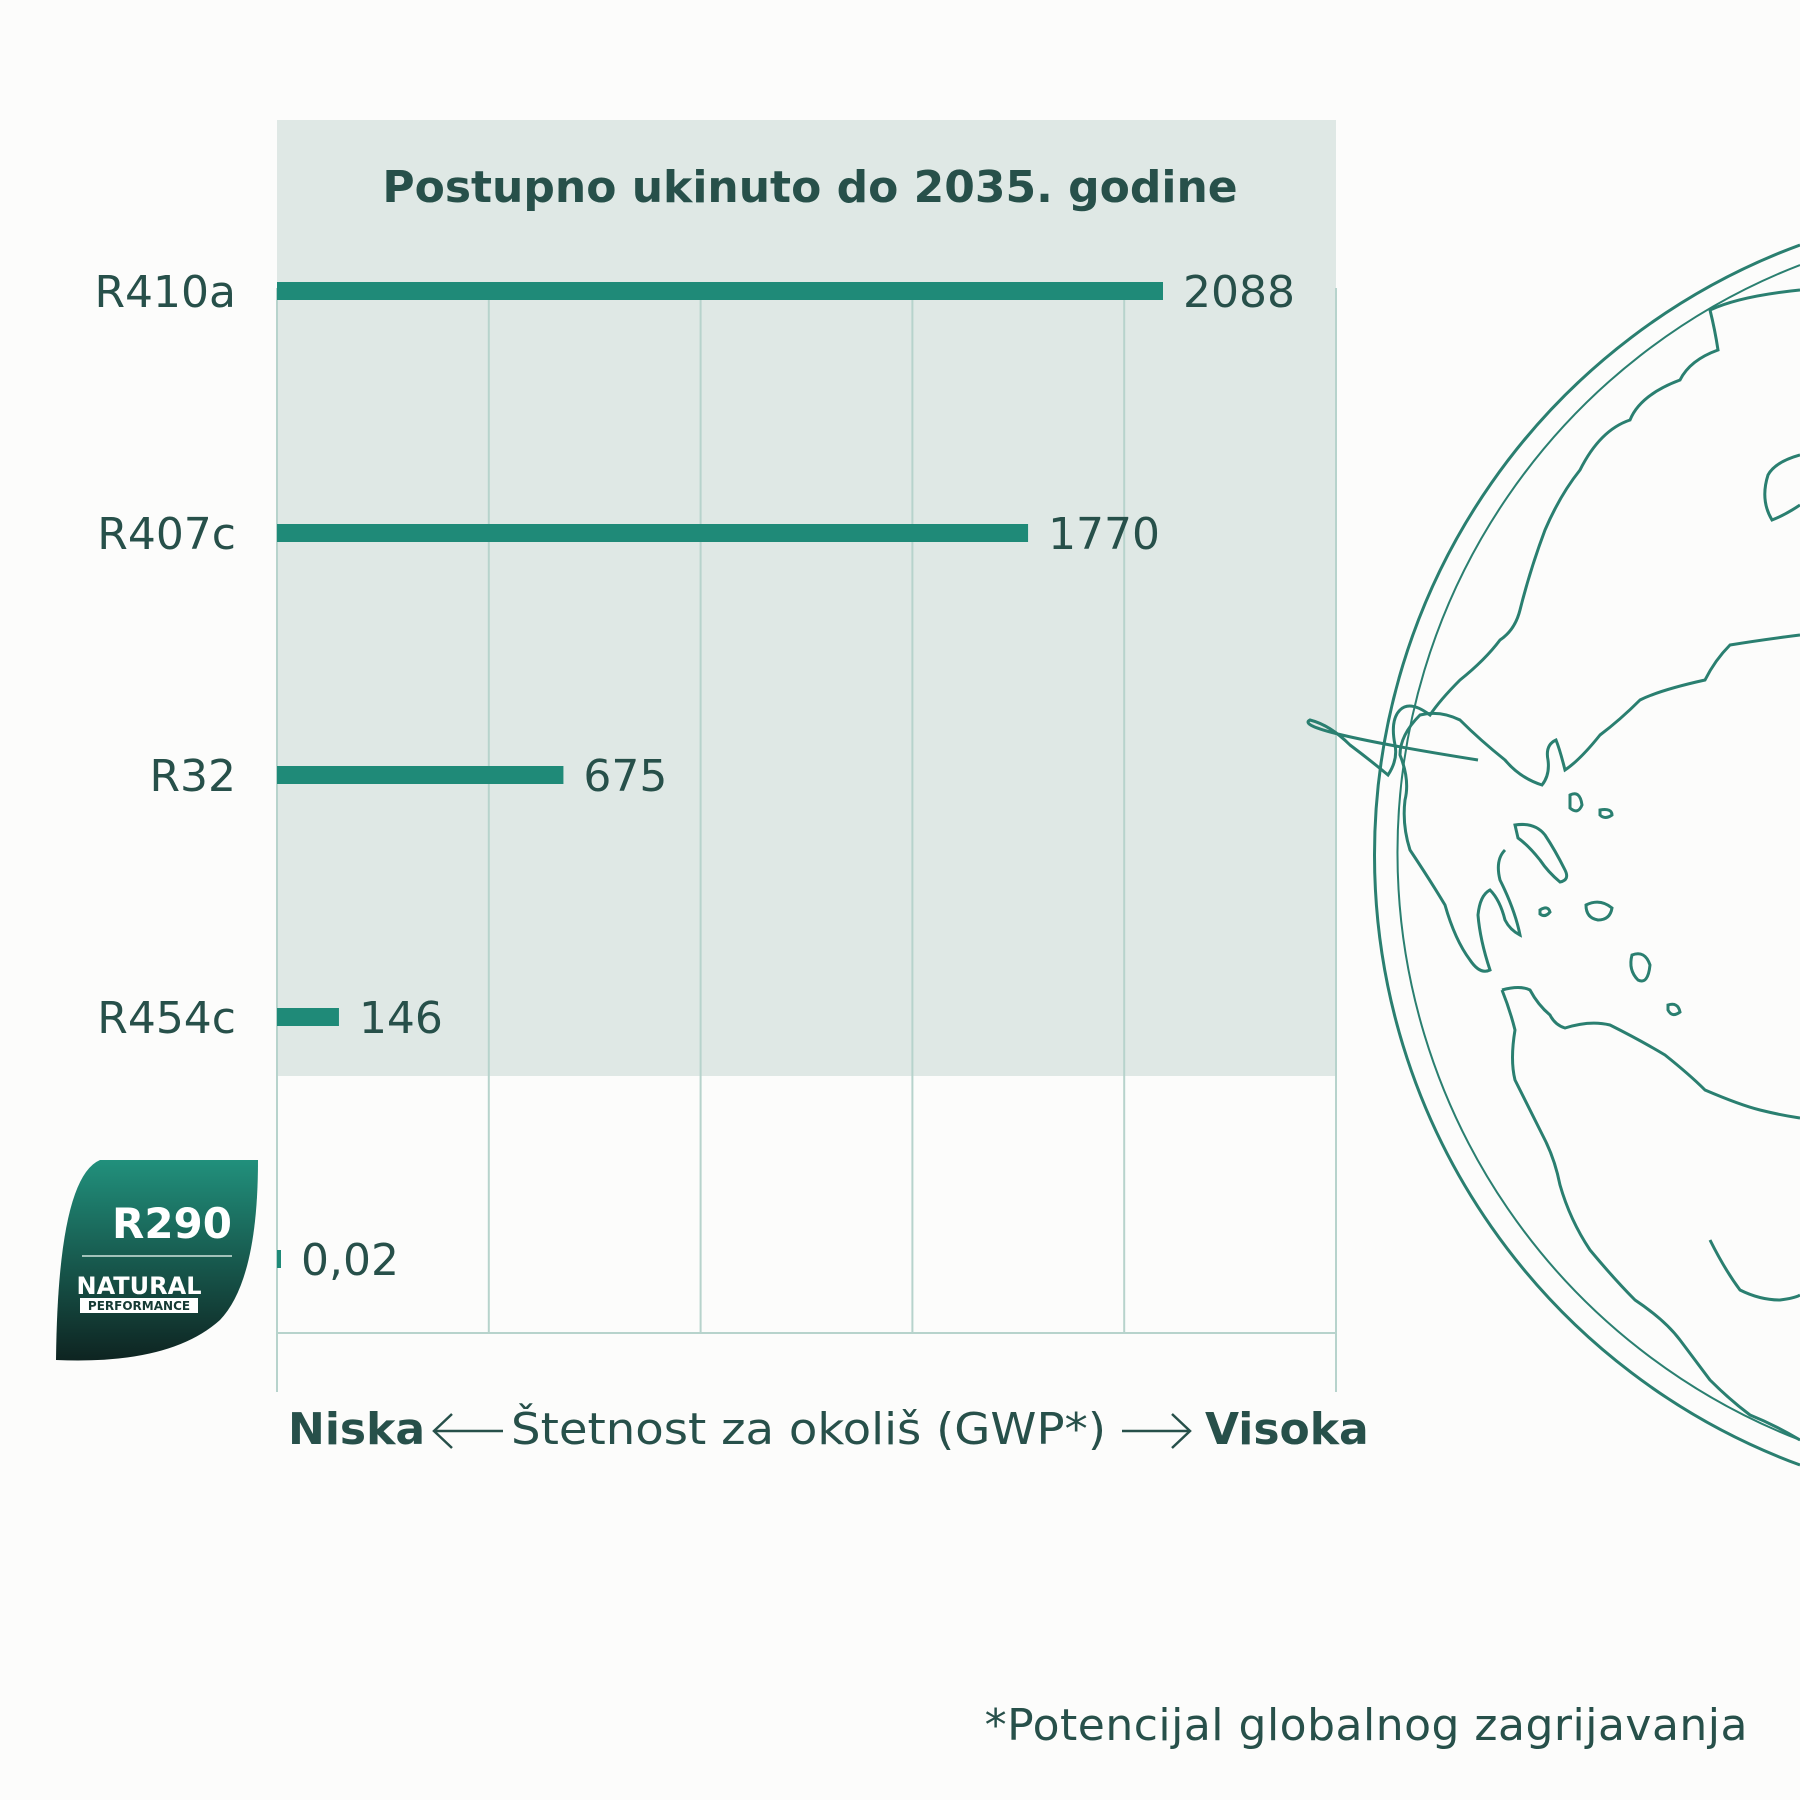 The width and height of the screenshot is (1800, 1800). What do you see at coordinates (308, 1017) in the screenshot?
I see `bar-r454c` at bounding box center [308, 1017].